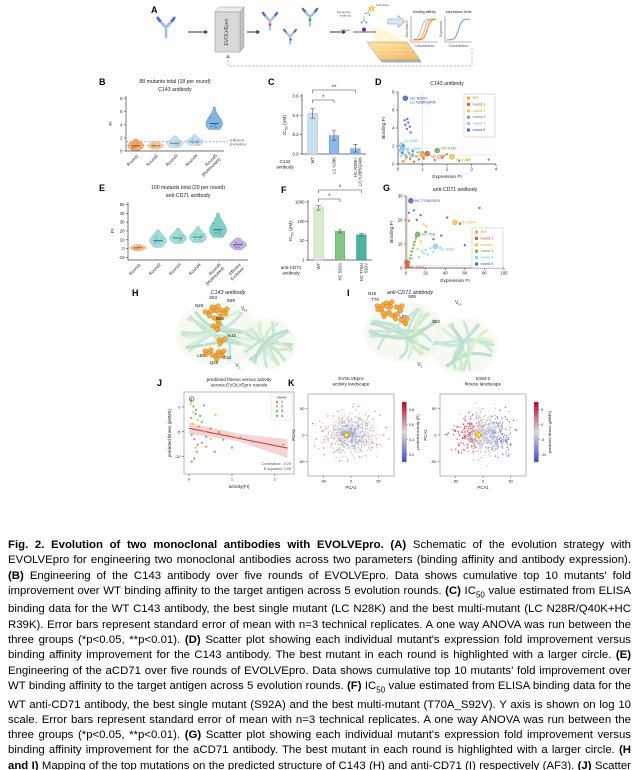  What do you see at coordinates (382, 5) in the screenshot?
I see `svg-text: Substrate` at bounding box center [382, 5].